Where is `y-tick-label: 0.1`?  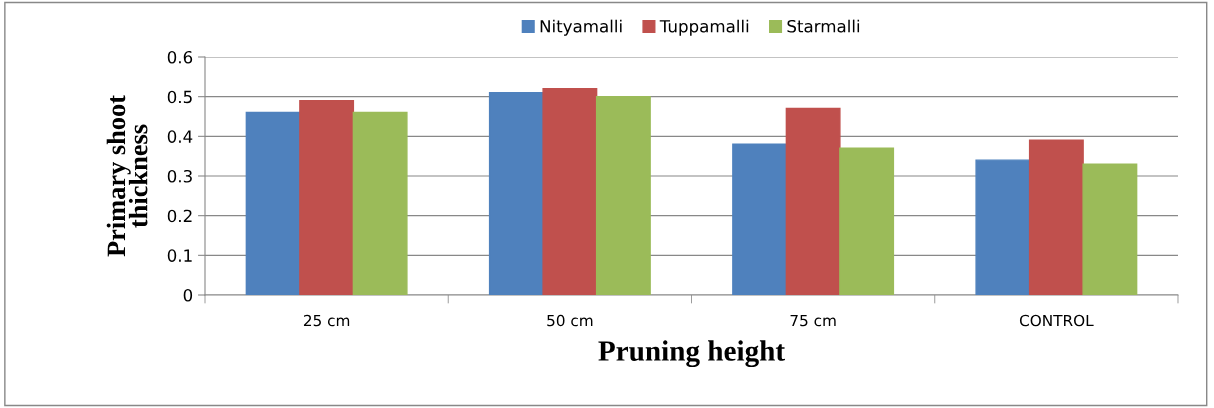 y-tick-label: 0.1 is located at coordinates (179, 255).